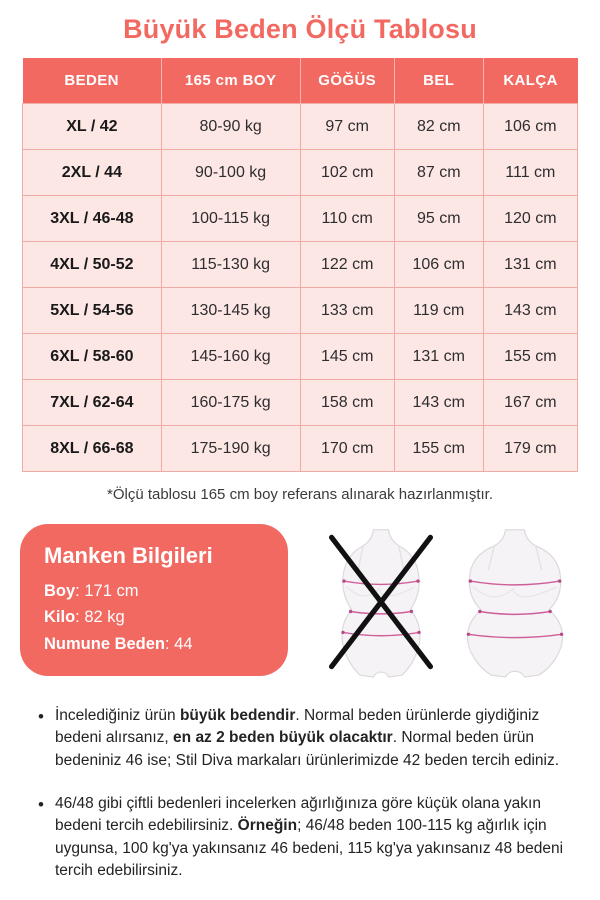 Image resolution: width=600 pixels, height=900 pixels. I want to click on column-header: 165 cm BOY, so click(231, 81).